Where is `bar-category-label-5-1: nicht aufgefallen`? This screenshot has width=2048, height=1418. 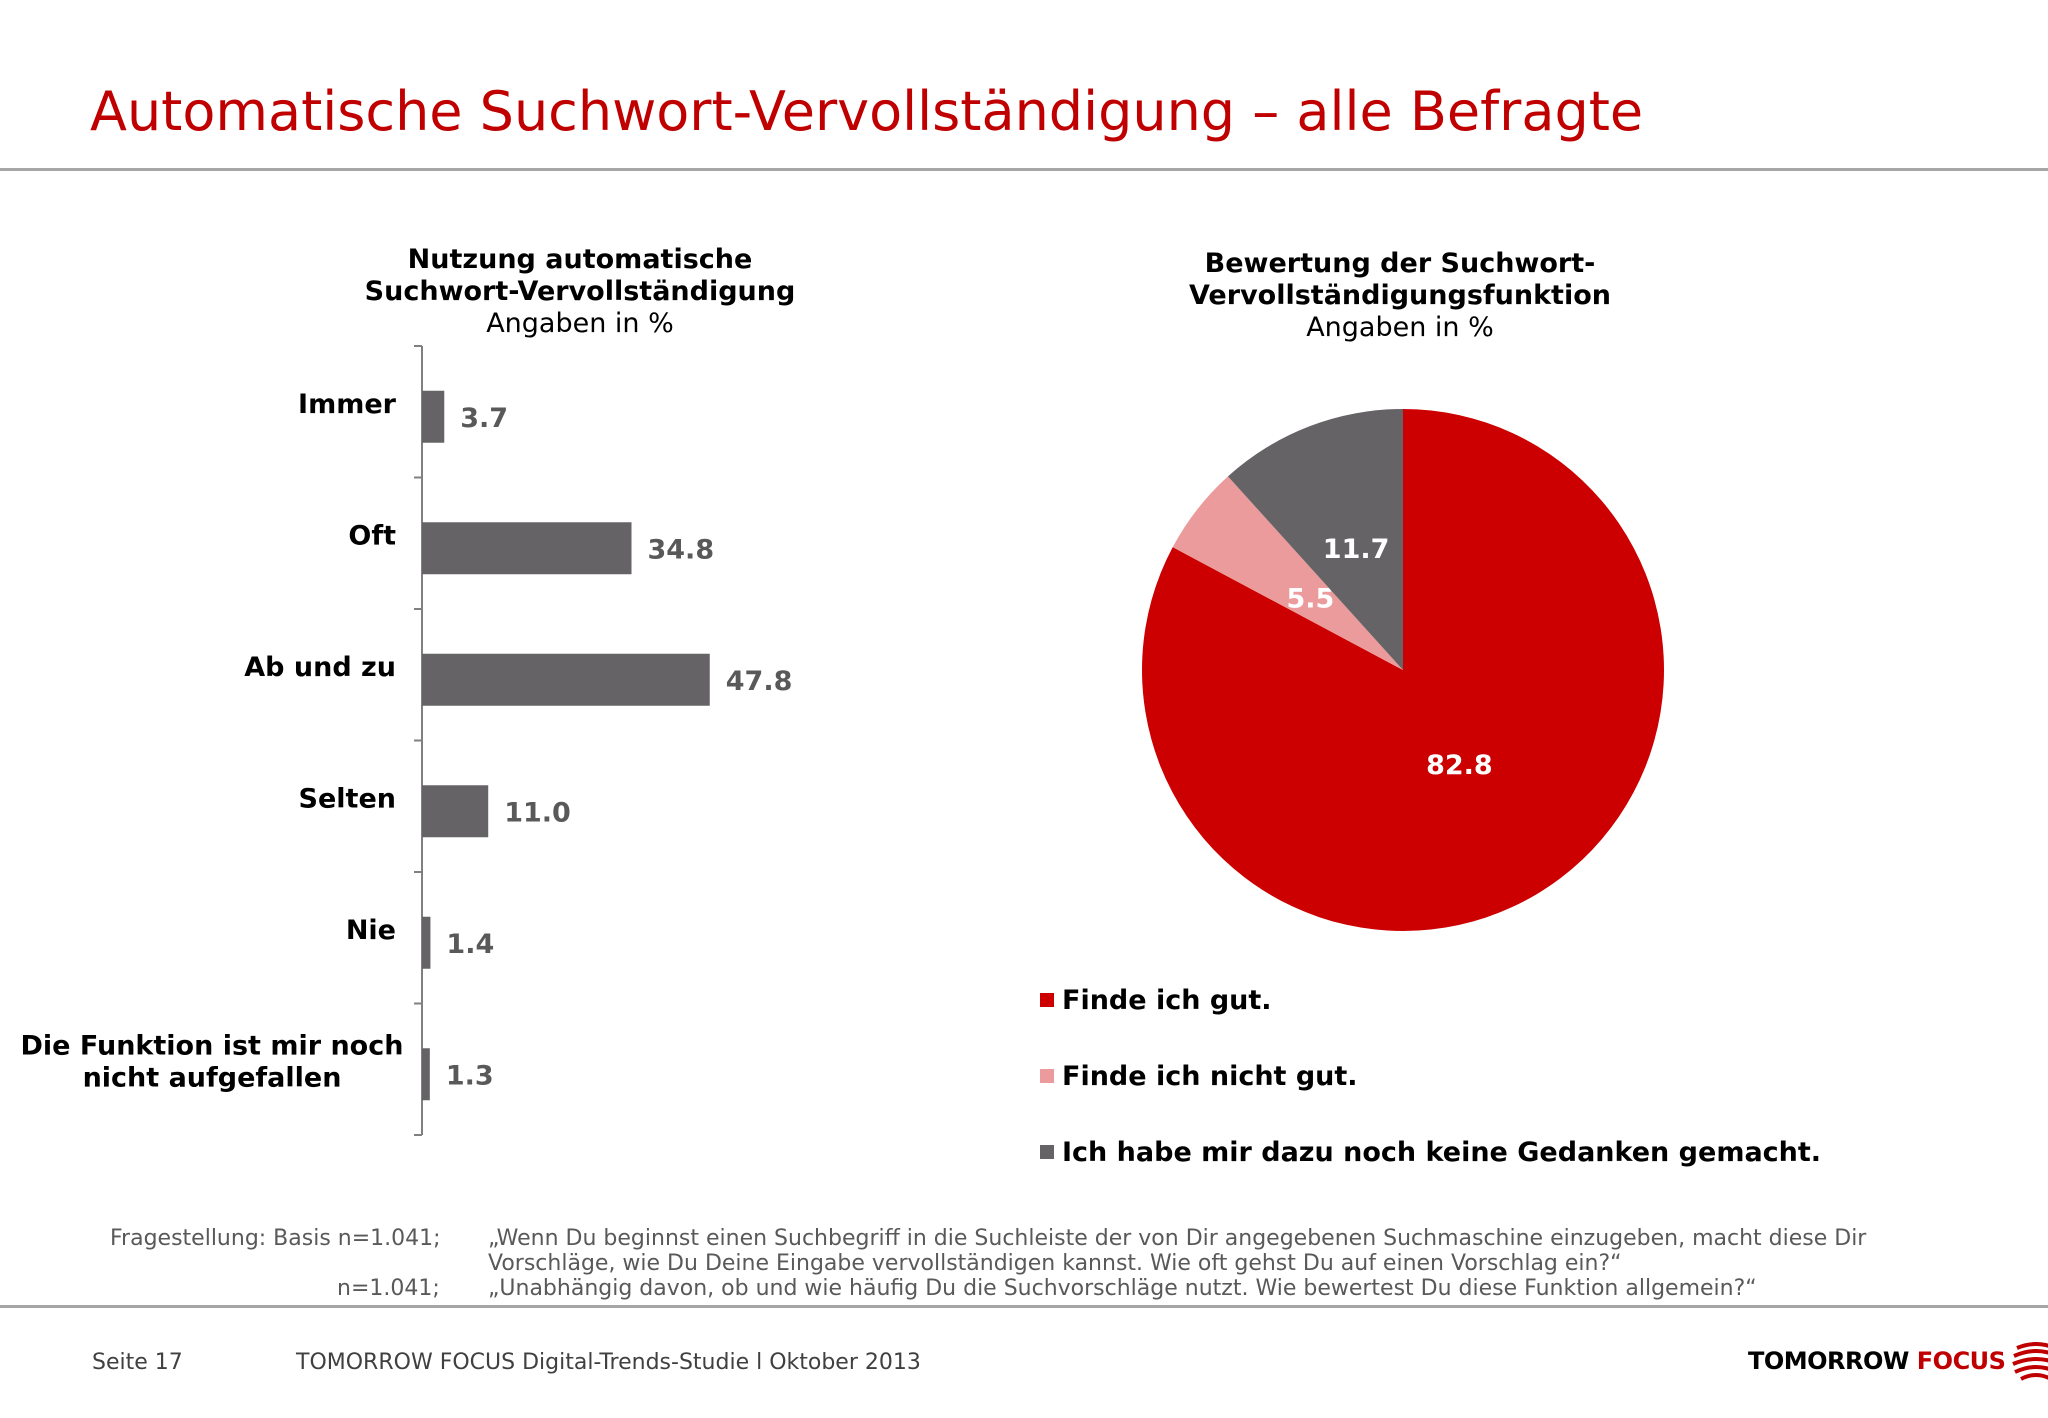 bar-category-label-5-1: nicht aufgefallen is located at coordinates (212, 1077).